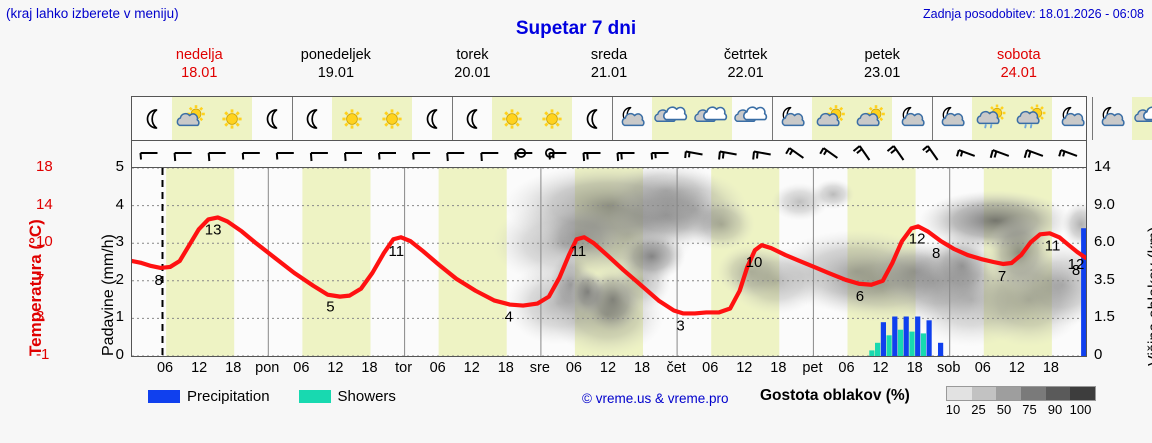  I want to click on svg-text: 7, so click(1002, 276).